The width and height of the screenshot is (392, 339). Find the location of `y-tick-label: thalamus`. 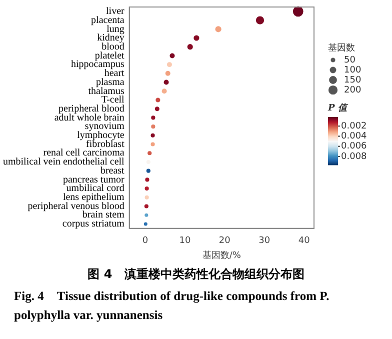

y-tick-label: thalamus is located at coordinates (106, 91).